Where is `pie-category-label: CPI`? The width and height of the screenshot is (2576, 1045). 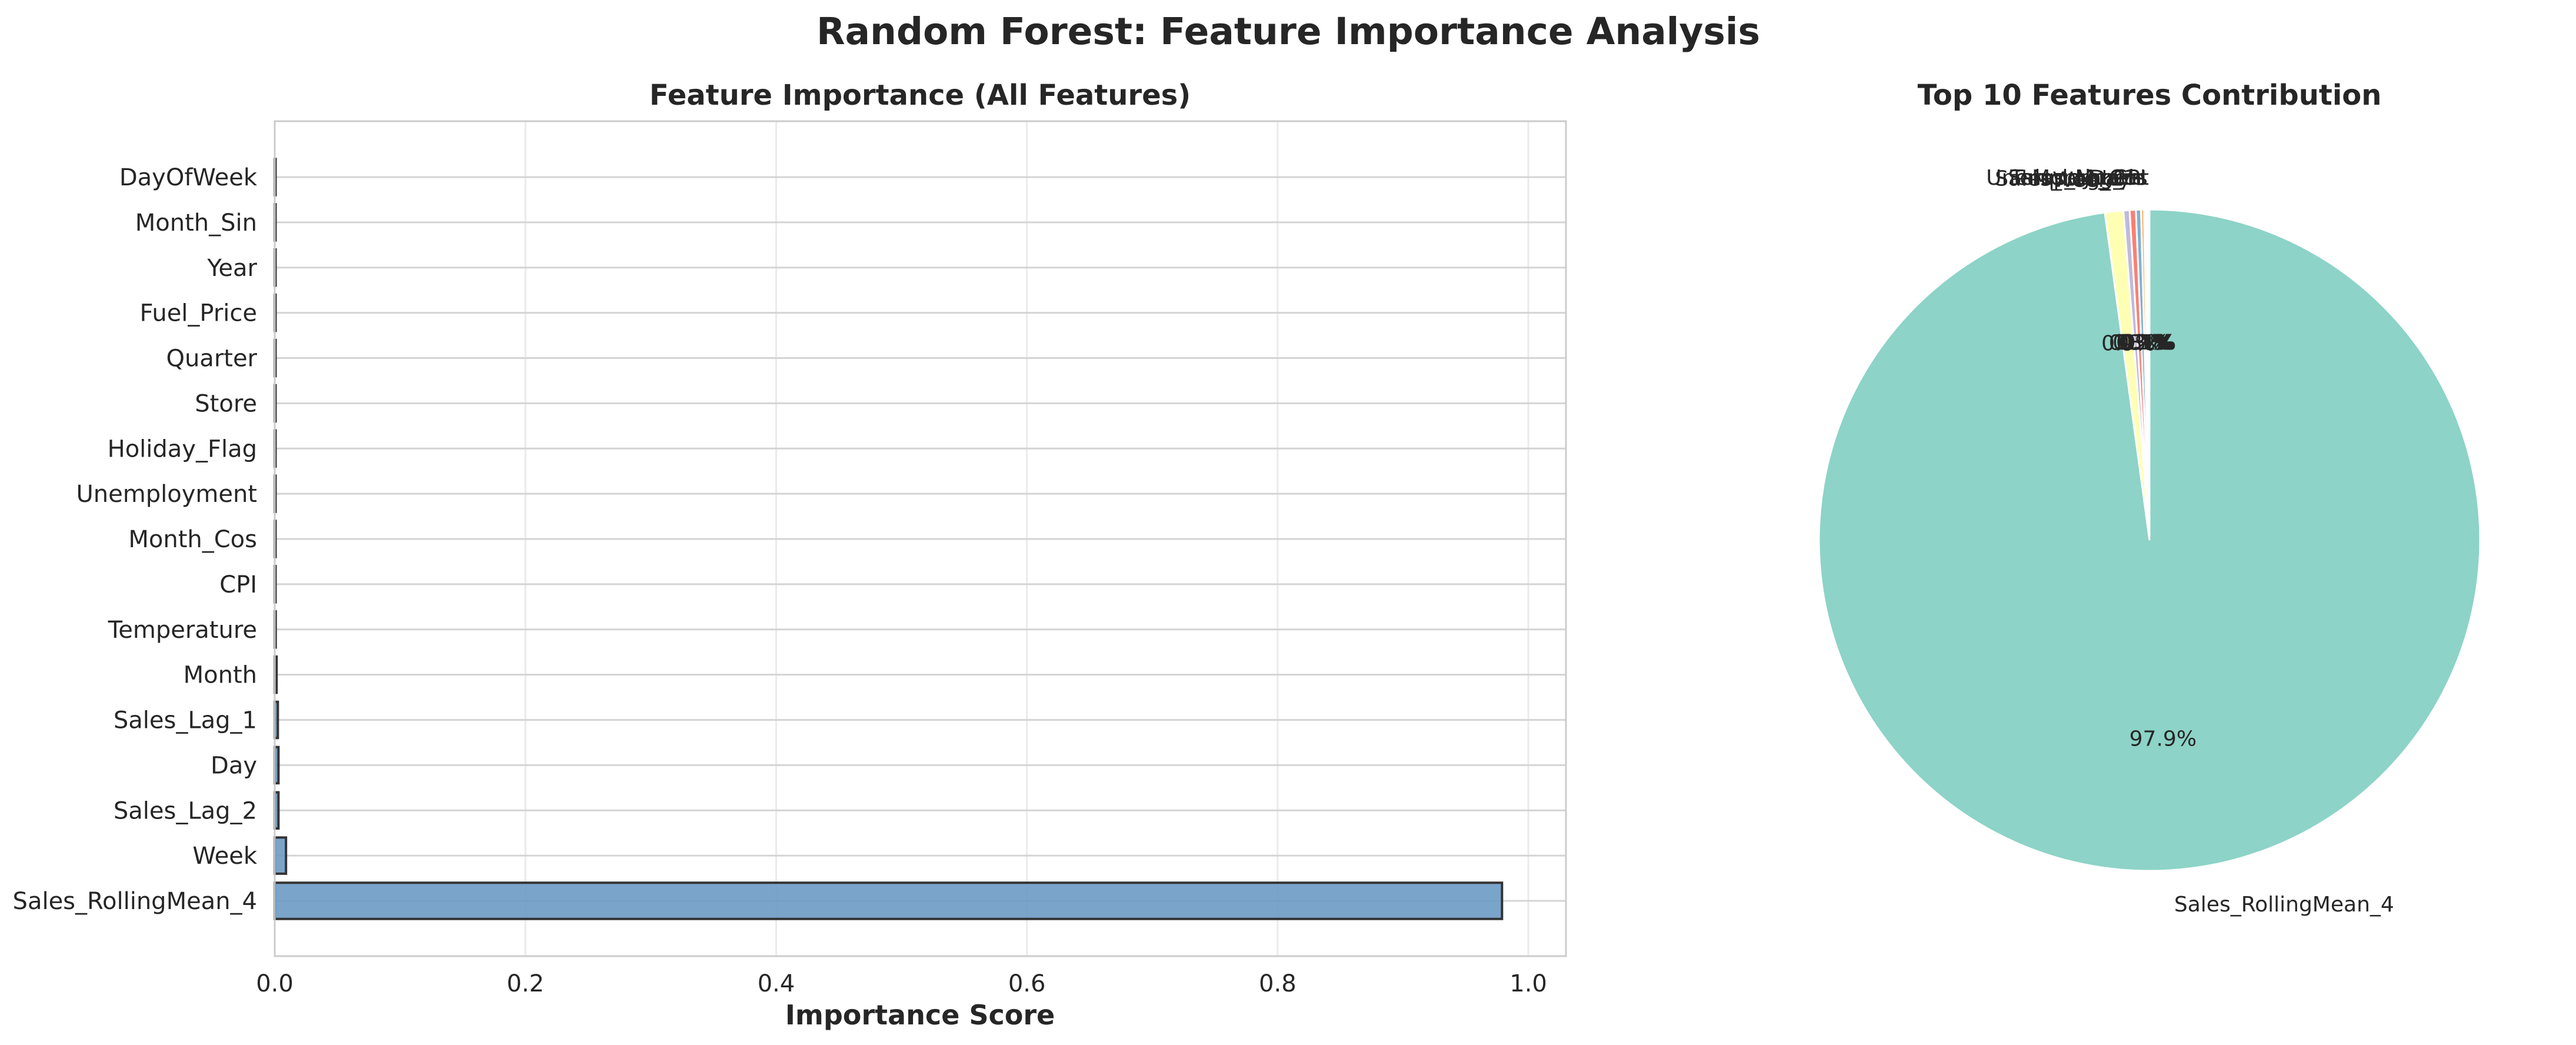 pie-category-label: CPI is located at coordinates (2129, 178).